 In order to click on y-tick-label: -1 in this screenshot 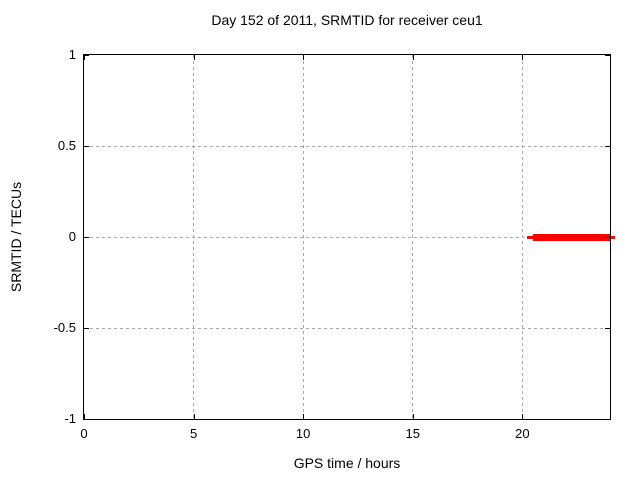, I will do `click(70, 418)`.